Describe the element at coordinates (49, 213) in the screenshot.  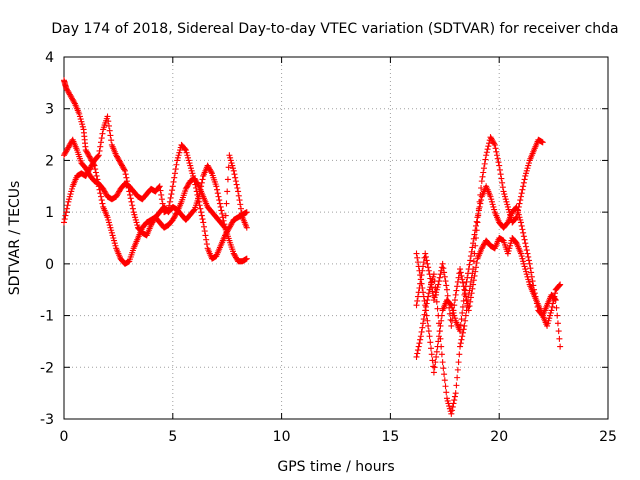
I see `y-tick-label: 1` at that location.